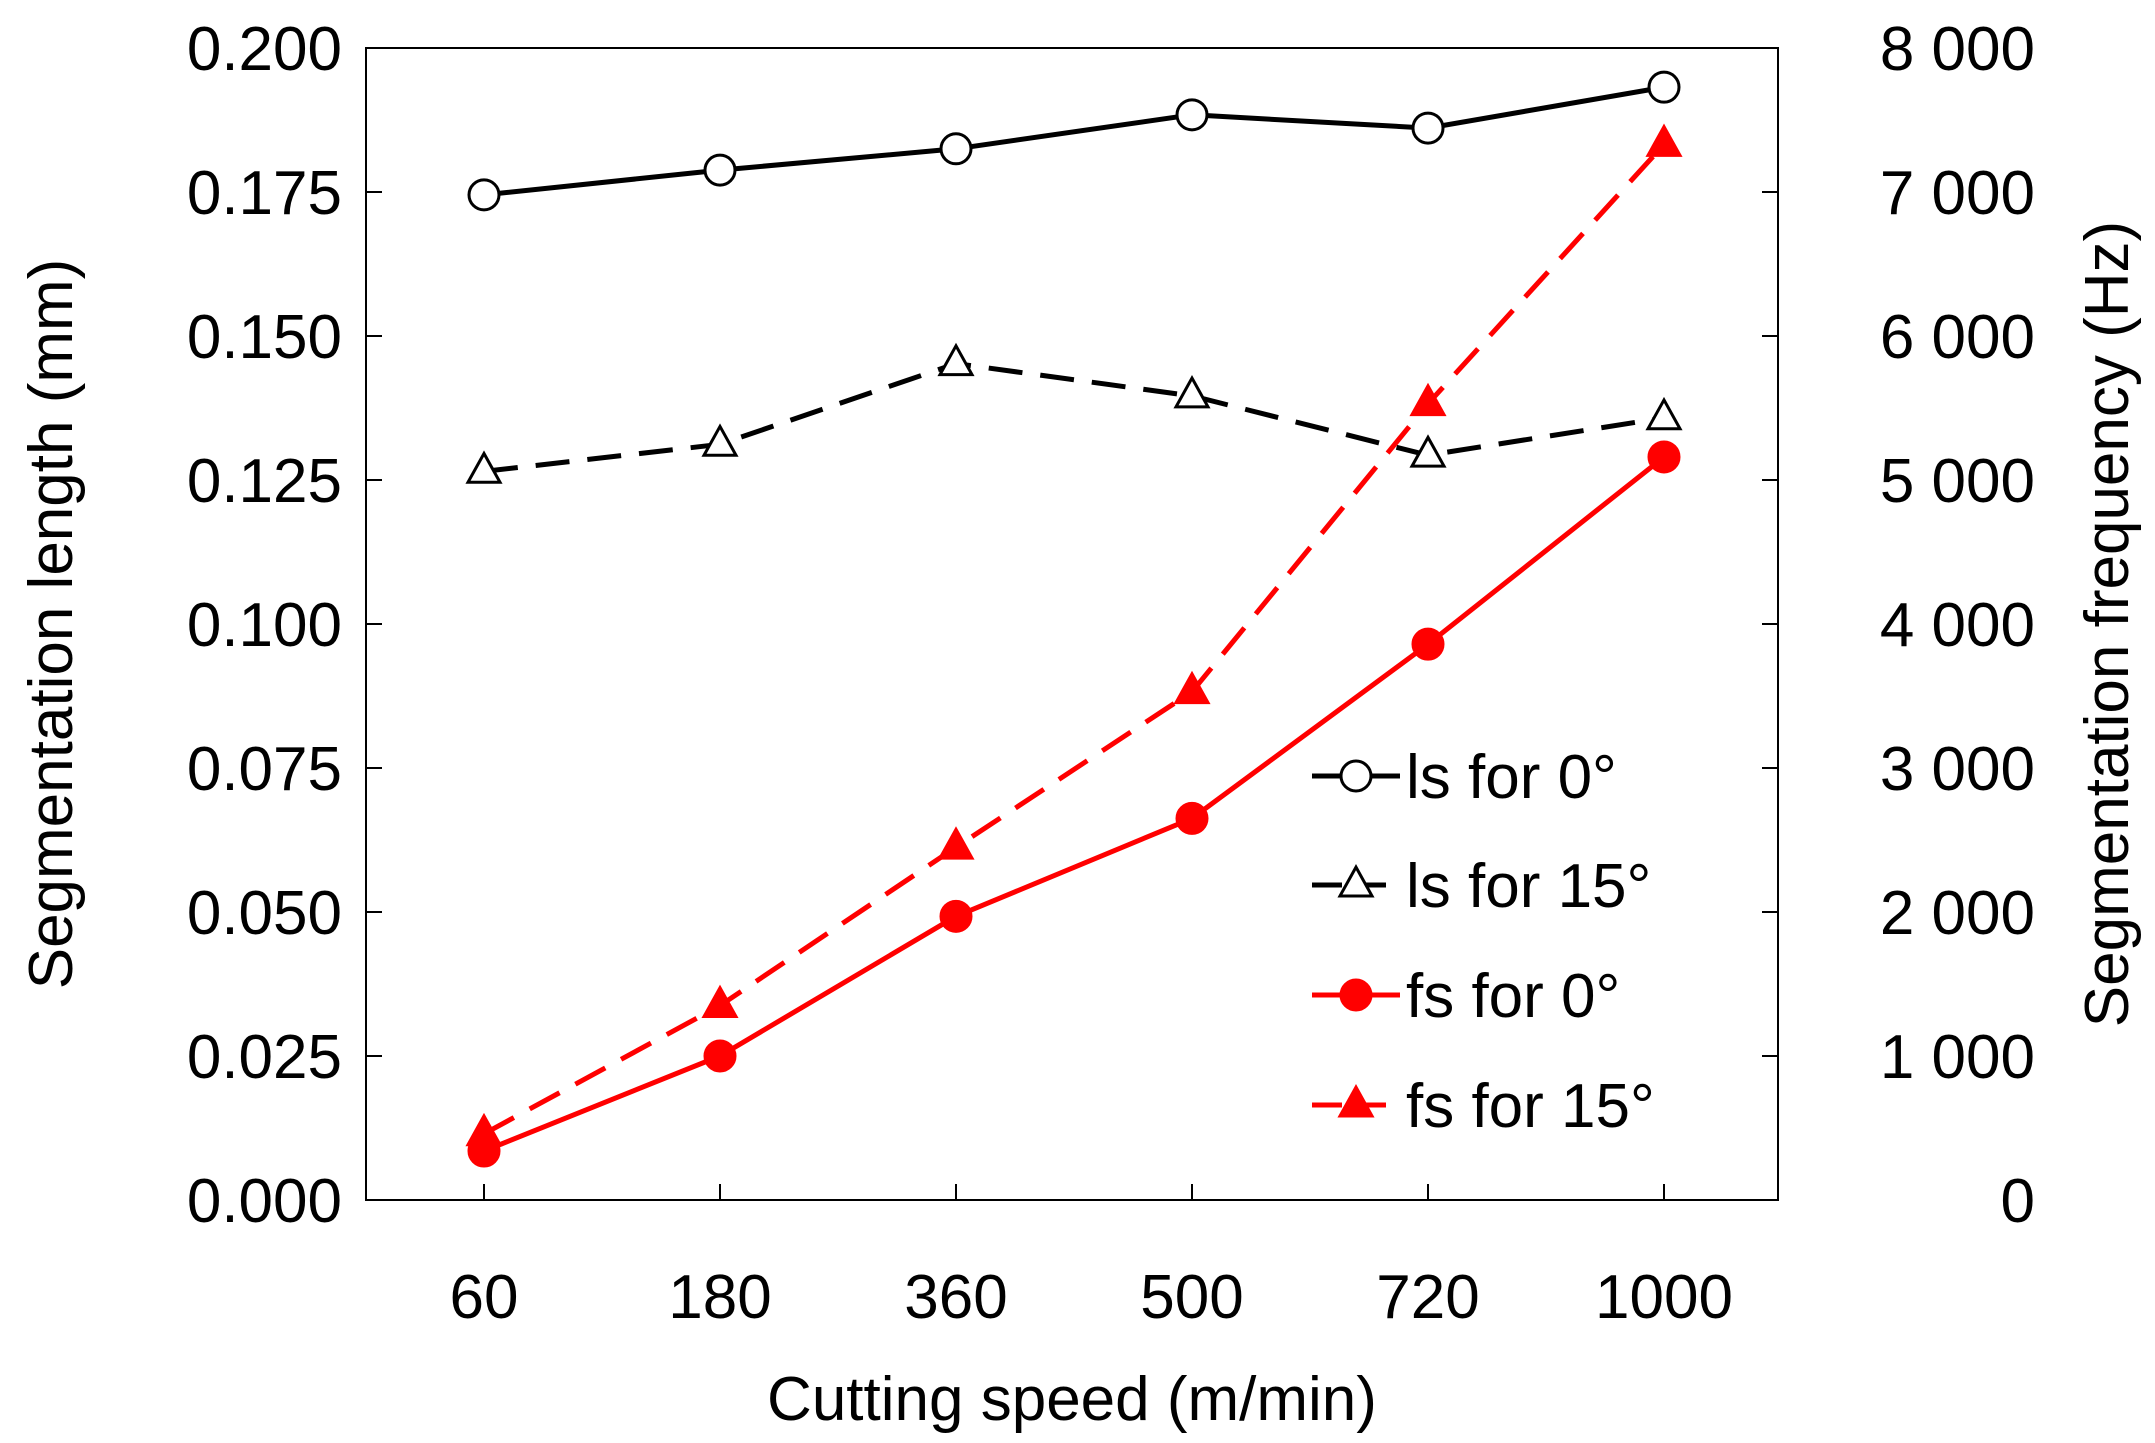  What do you see at coordinates (719, 1297) in the screenshot?
I see `x-tick-label: 180` at bounding box center [719, 1297].